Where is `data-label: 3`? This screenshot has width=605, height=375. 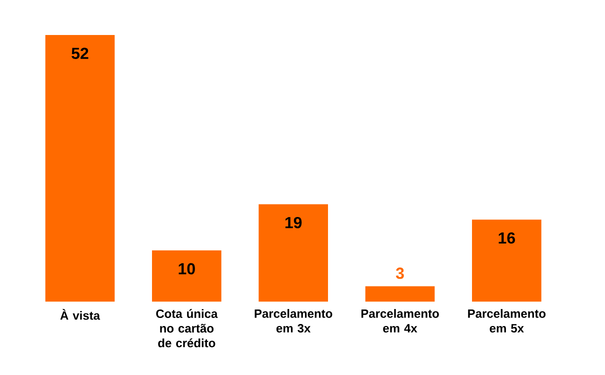
data-label: 3 is located at coordinates (400, 273).